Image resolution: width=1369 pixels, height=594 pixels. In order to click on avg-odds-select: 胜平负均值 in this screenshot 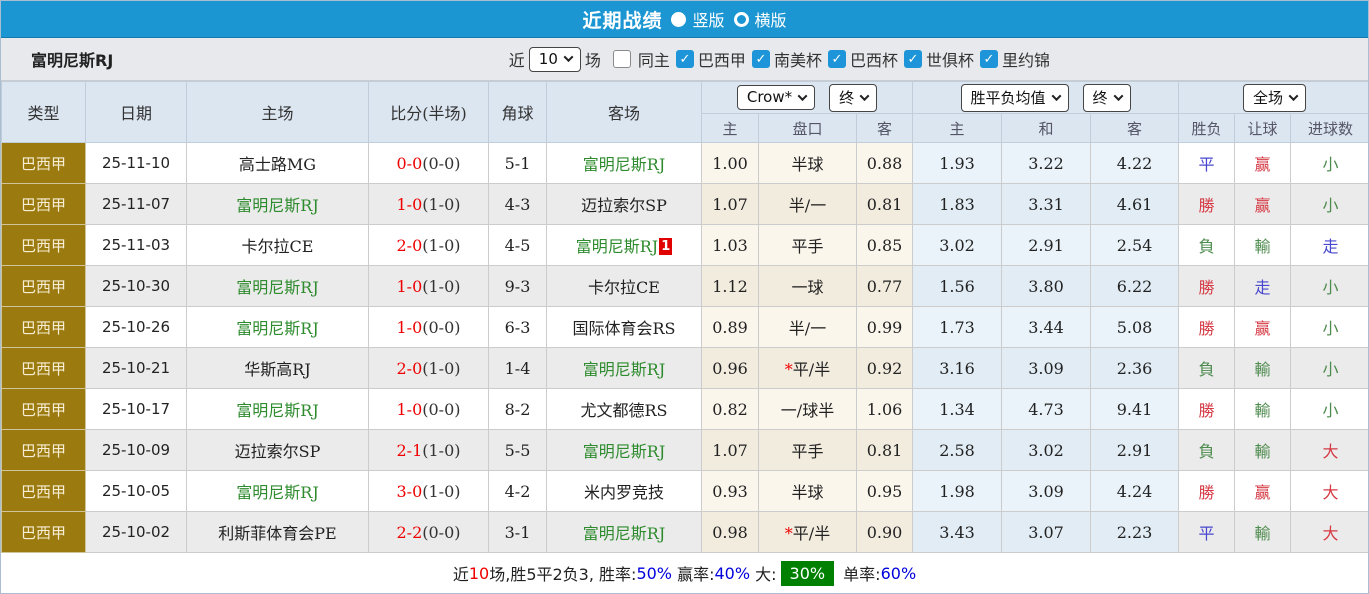, I will do `click(1014, 97)`.